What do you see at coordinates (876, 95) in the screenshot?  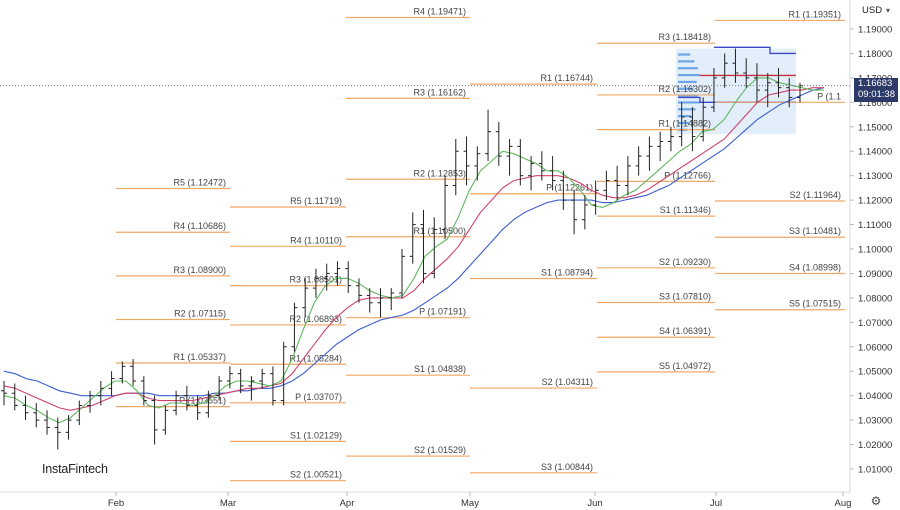 I see `bar-countdown: 09:01:38` at bounding box center [876, 95].